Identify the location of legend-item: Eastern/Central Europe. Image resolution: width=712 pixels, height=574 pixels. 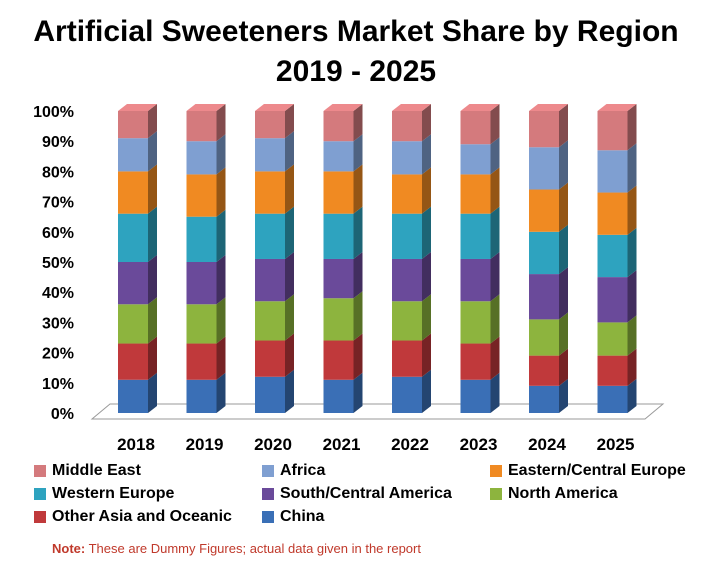
(588, 471).